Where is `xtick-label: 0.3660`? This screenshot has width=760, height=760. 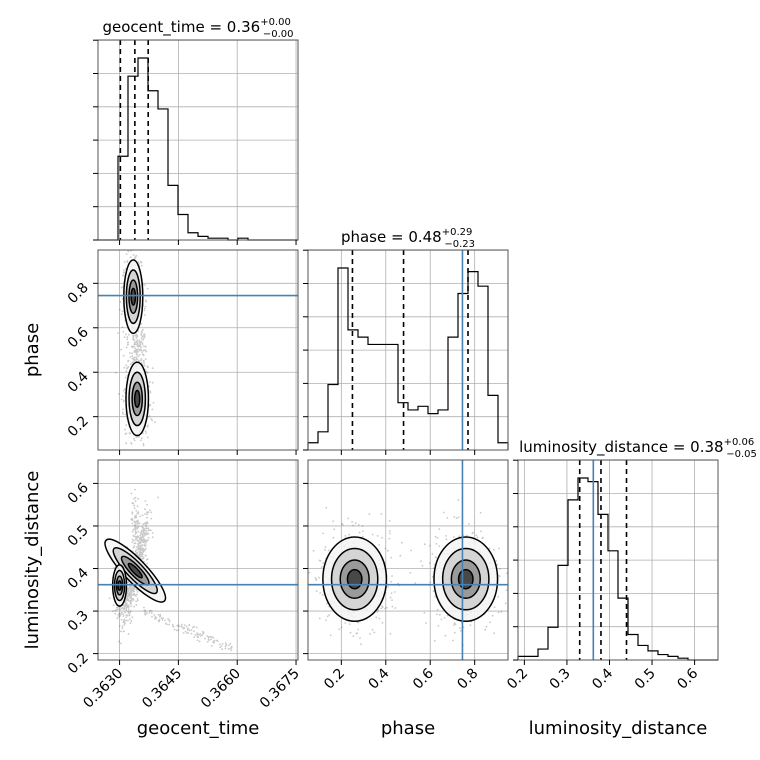
xtick-label: 0.3660 is located at coordinates (221, 689).